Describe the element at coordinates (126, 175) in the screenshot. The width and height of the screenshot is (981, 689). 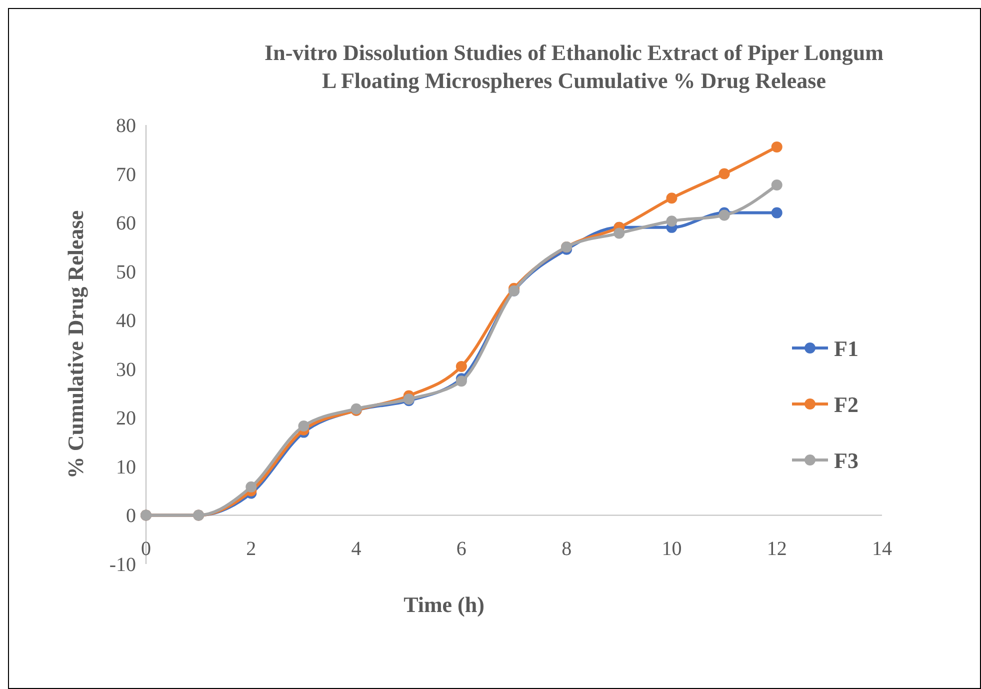
I see `y-tick-label: 70` at that location.